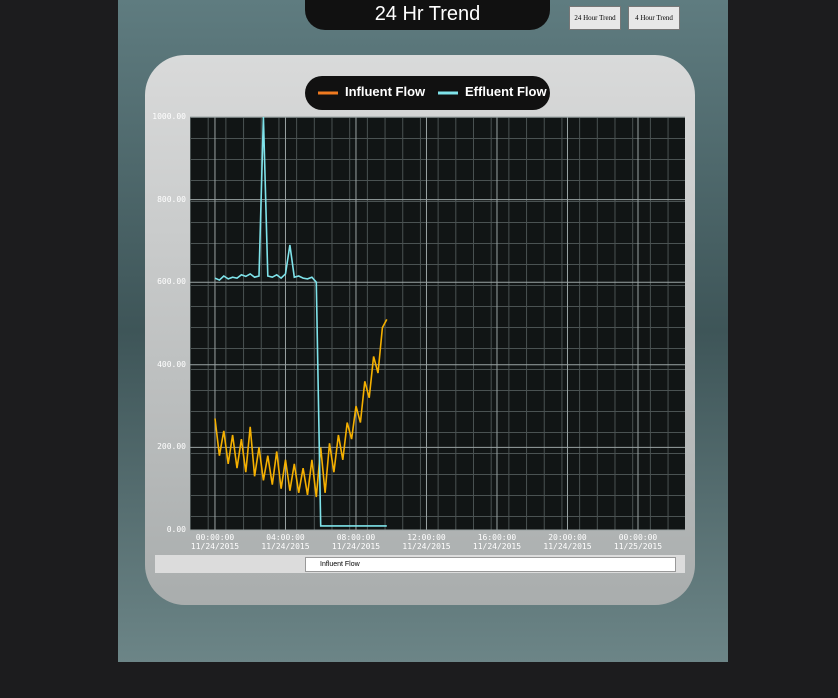 This screenshot has width=838, height=698. I want to click on y-tick-label: 600.00, so click(171, 282).